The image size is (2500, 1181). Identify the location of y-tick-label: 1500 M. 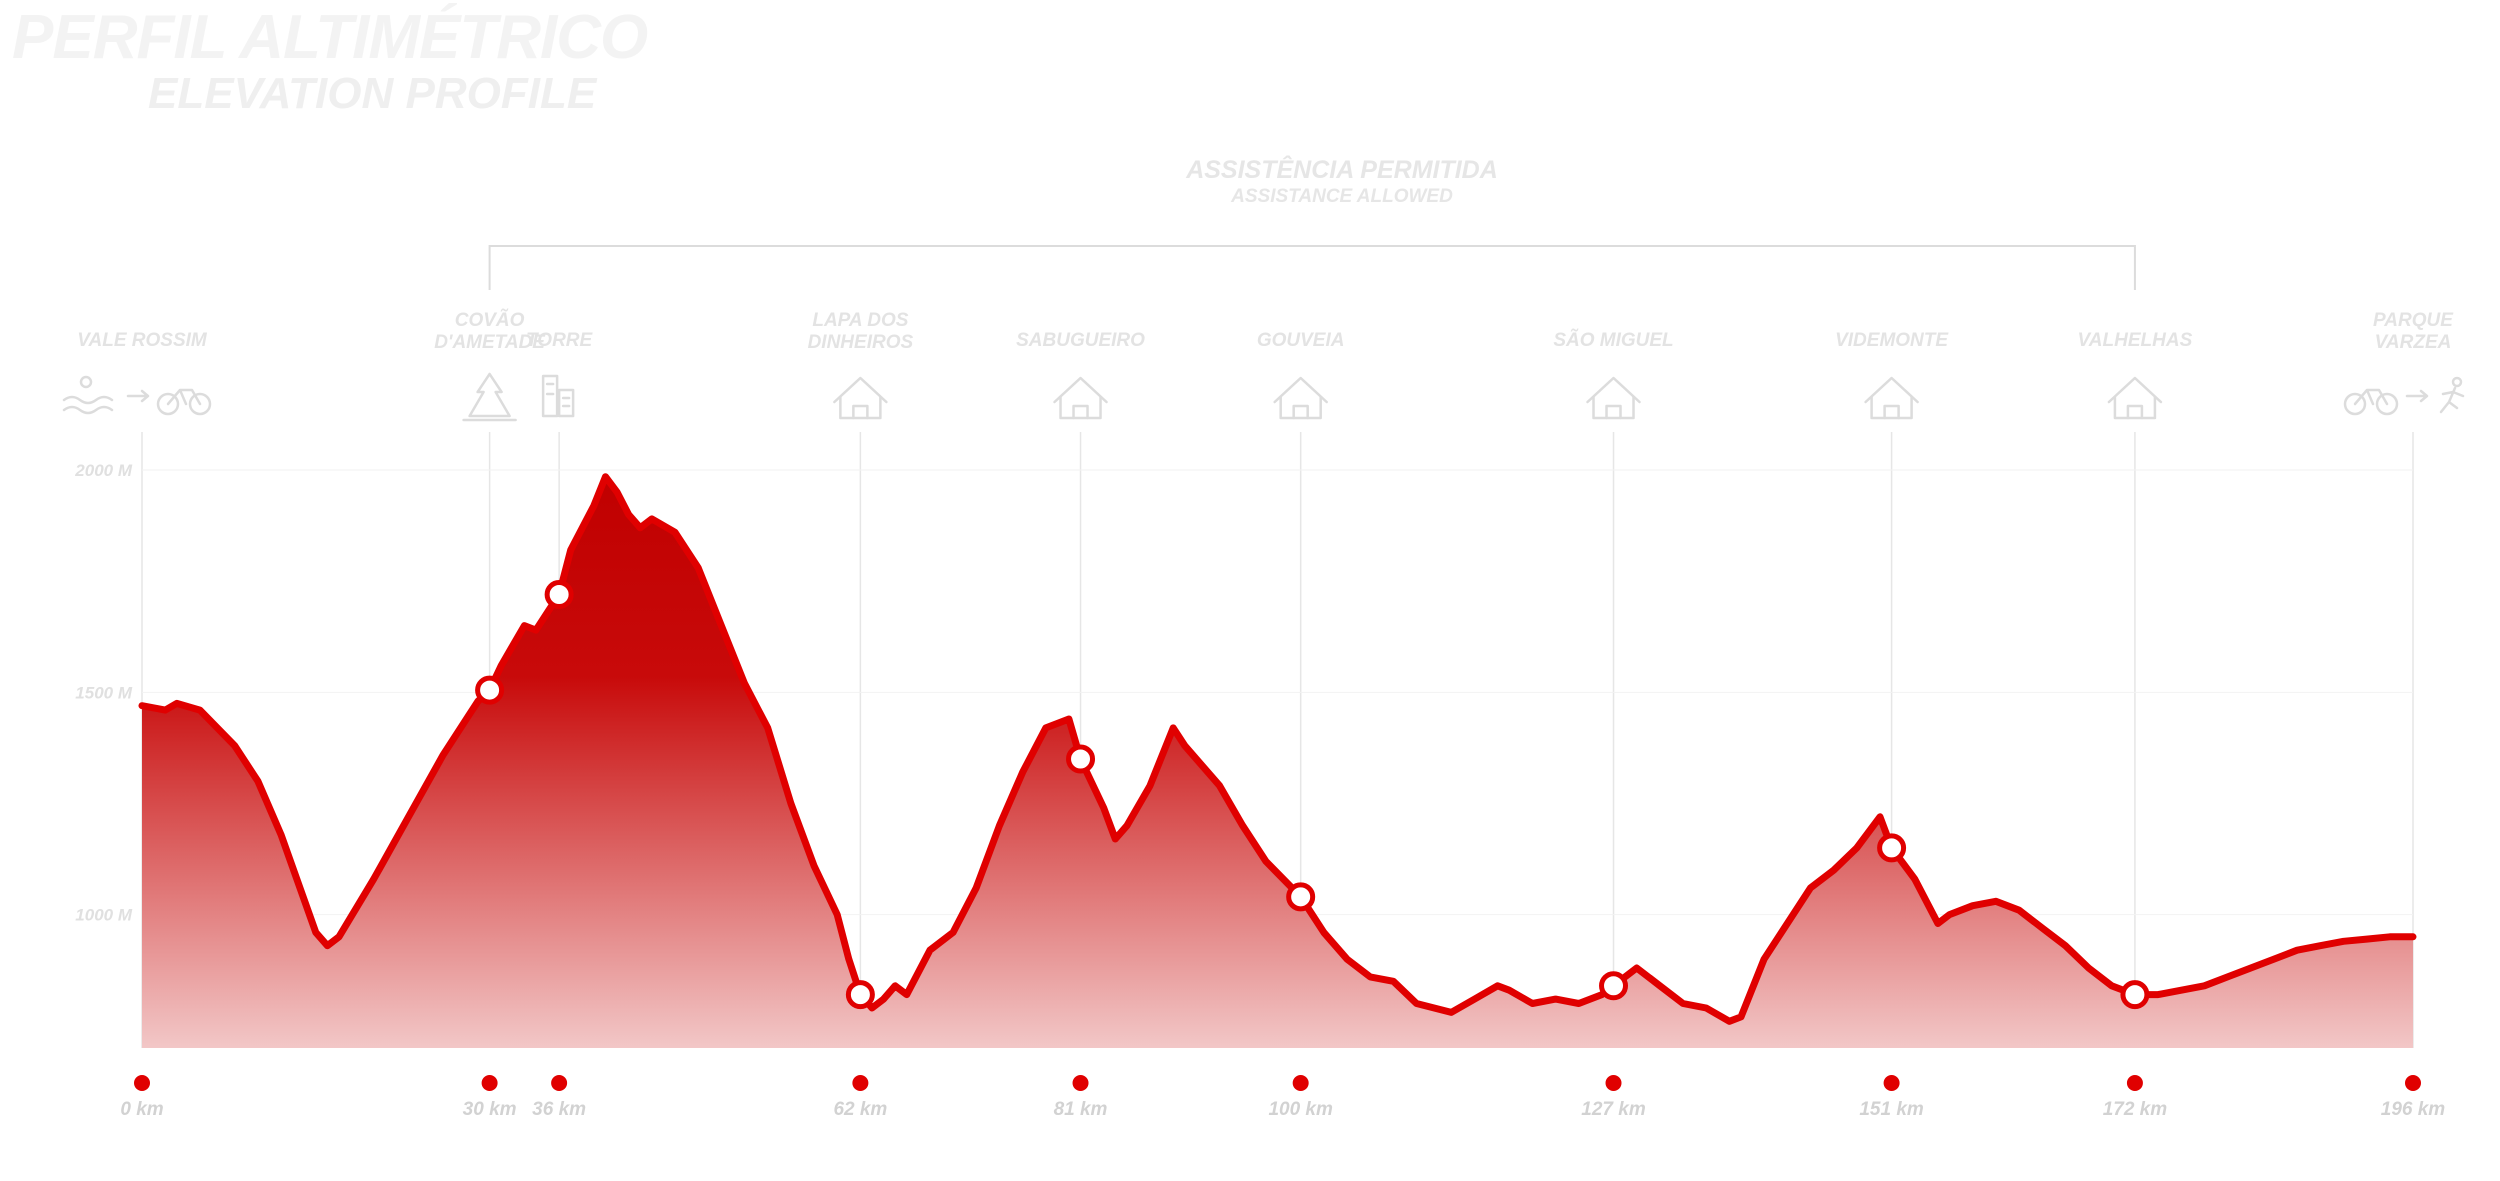
(104, 692).